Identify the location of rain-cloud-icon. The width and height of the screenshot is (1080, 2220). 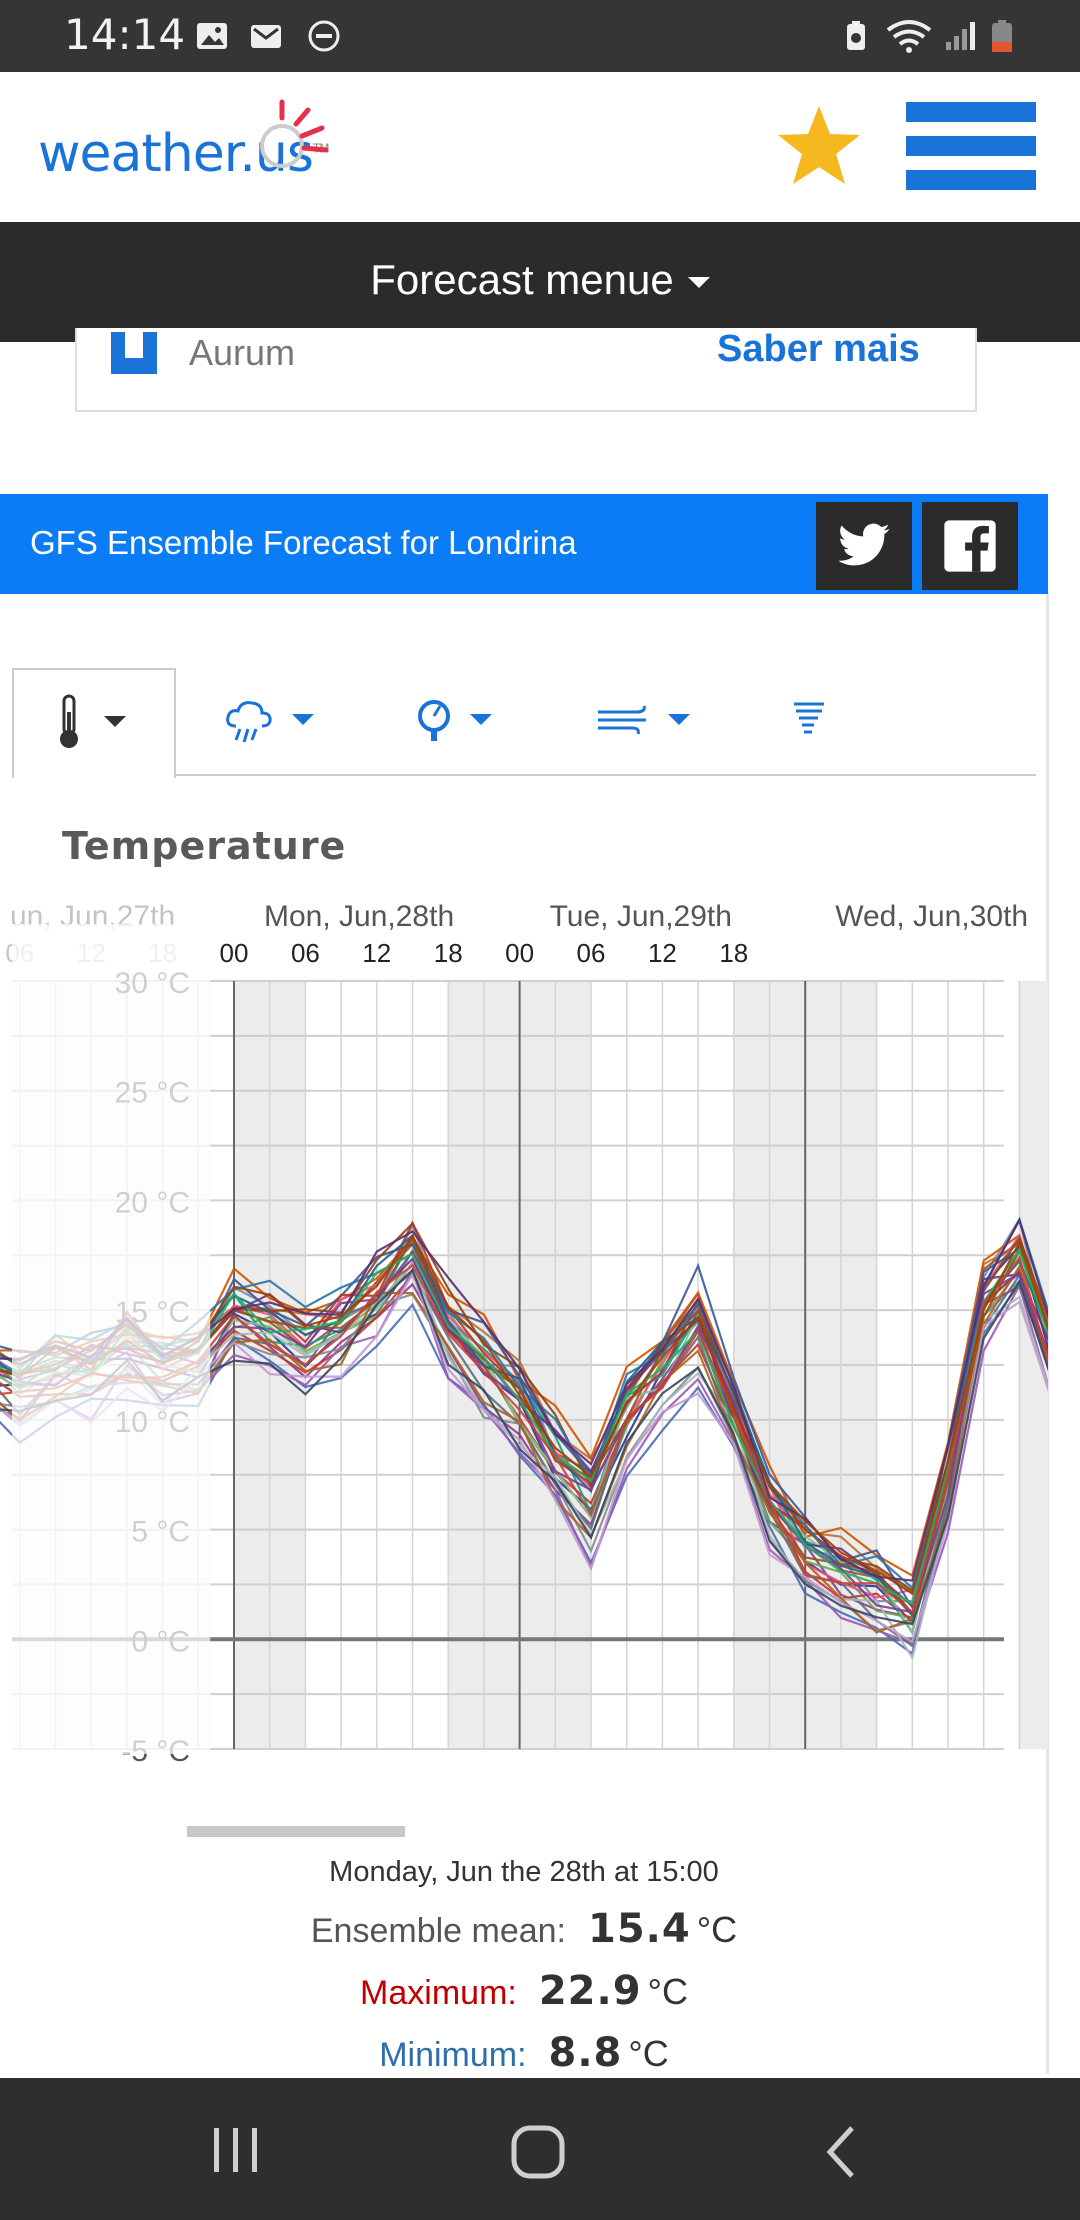
(249, 722).